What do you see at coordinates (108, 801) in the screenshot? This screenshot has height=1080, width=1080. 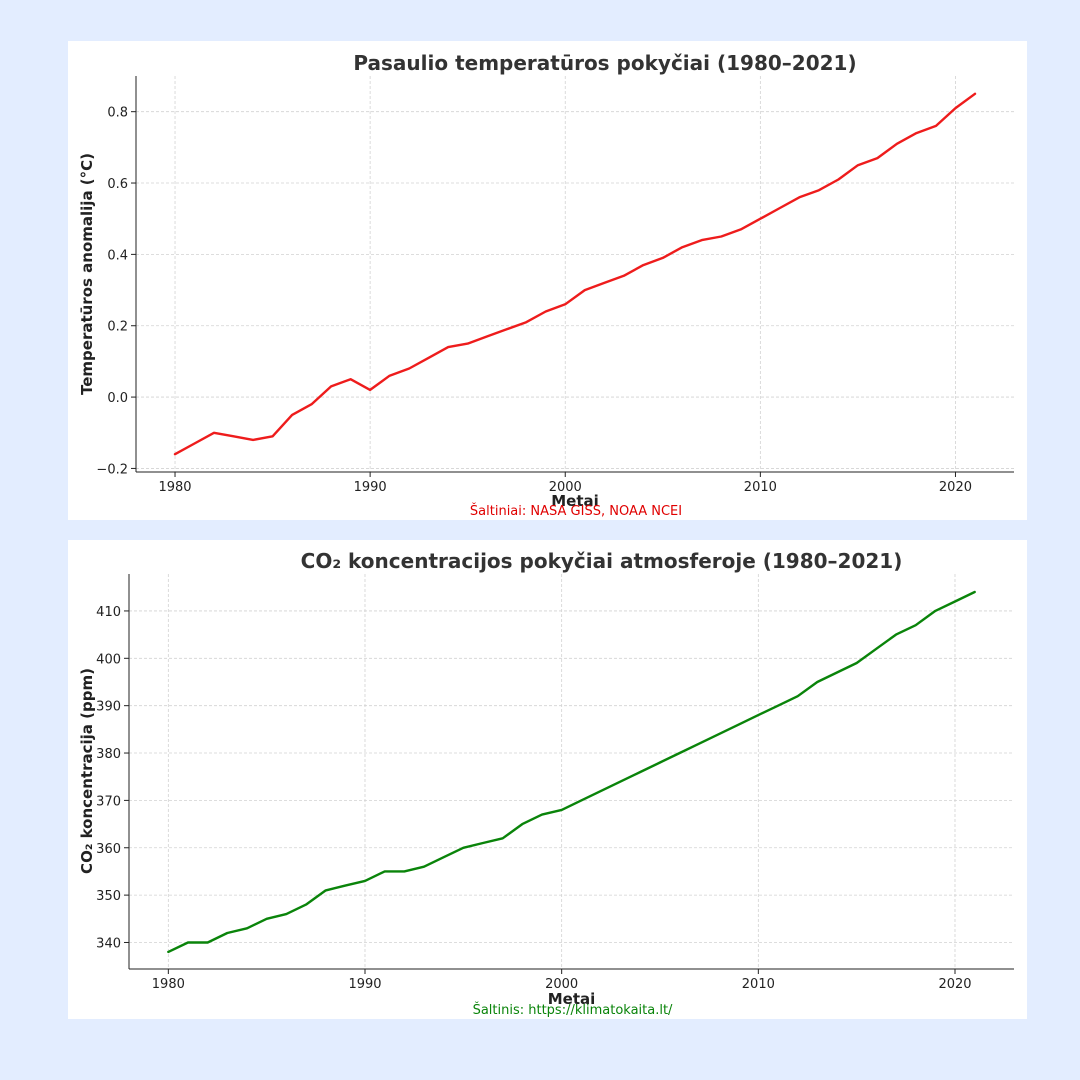 I see `y-tick-label: 370` at bounding box center [108, 801].